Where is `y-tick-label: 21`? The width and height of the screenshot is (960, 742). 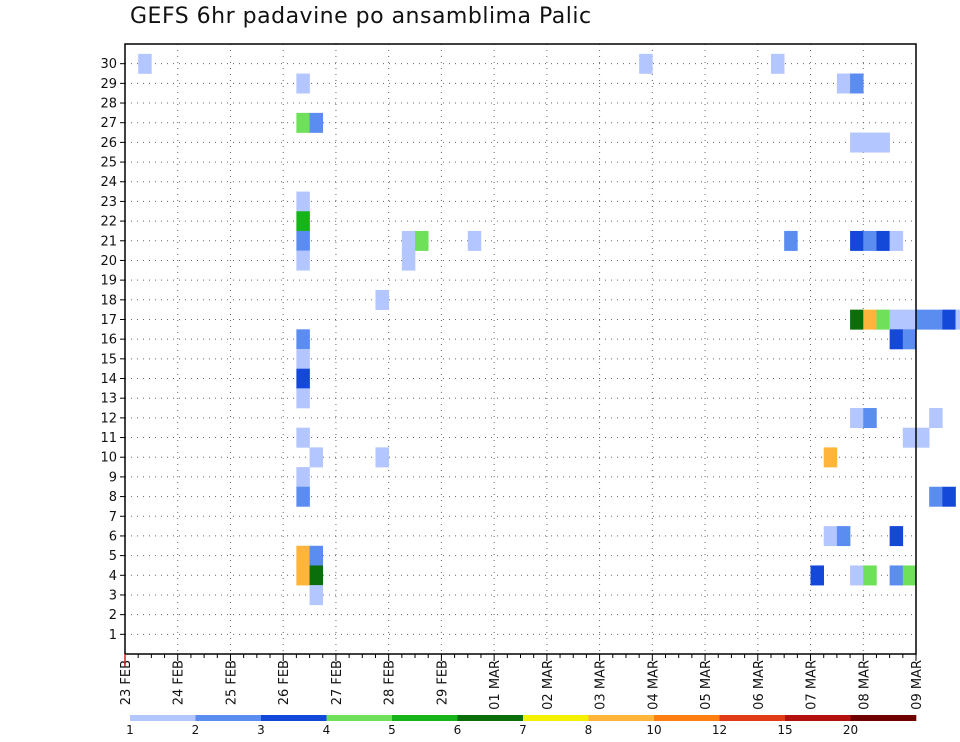
y-tick-label: 21 is located at coordinates (108, 241).